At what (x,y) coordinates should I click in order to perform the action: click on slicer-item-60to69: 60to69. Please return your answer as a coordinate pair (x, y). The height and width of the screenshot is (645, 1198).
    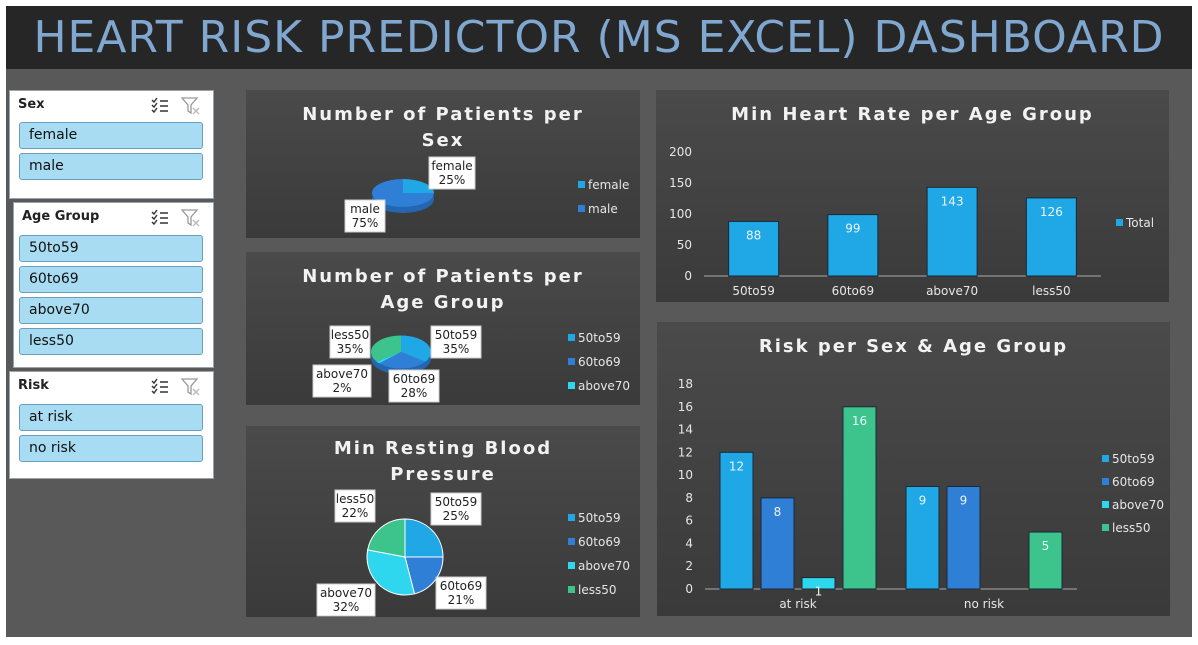
    Looking at the image, I should click on (111, 279).